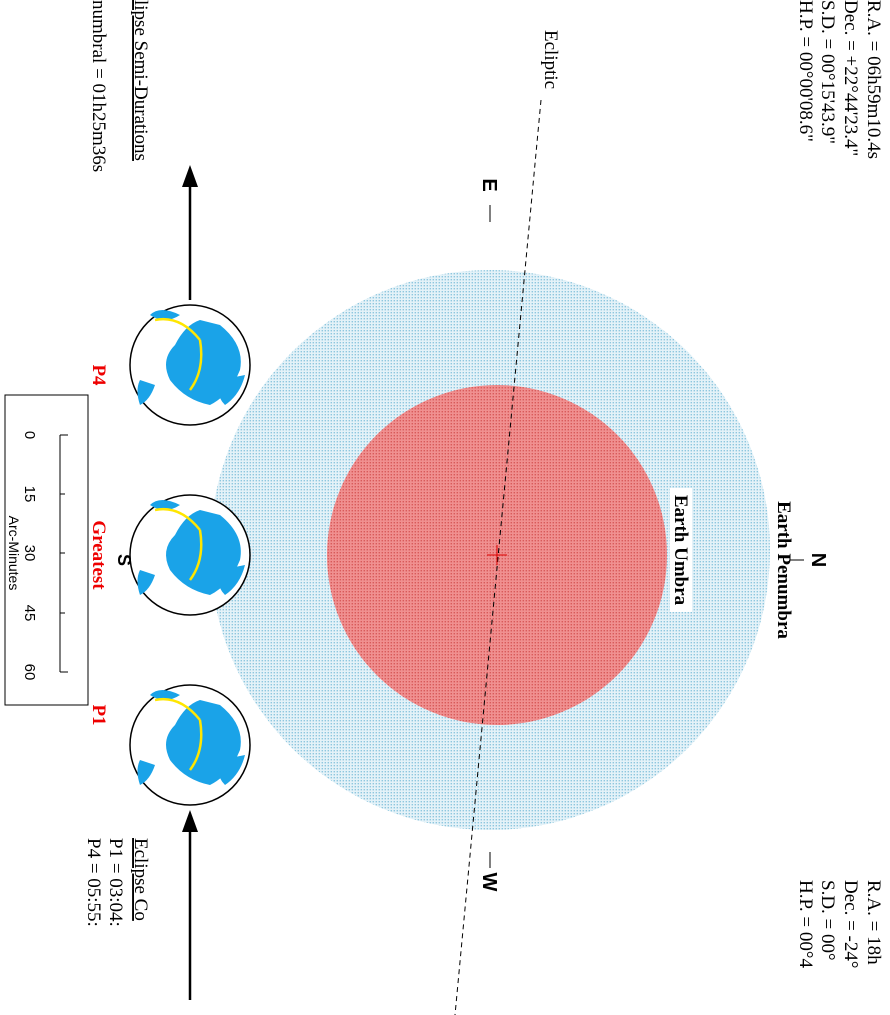 The height and width of the screenshot is (1015, 890). I want to click on contact-line: P4 = 05:55:, so click(93, 882).